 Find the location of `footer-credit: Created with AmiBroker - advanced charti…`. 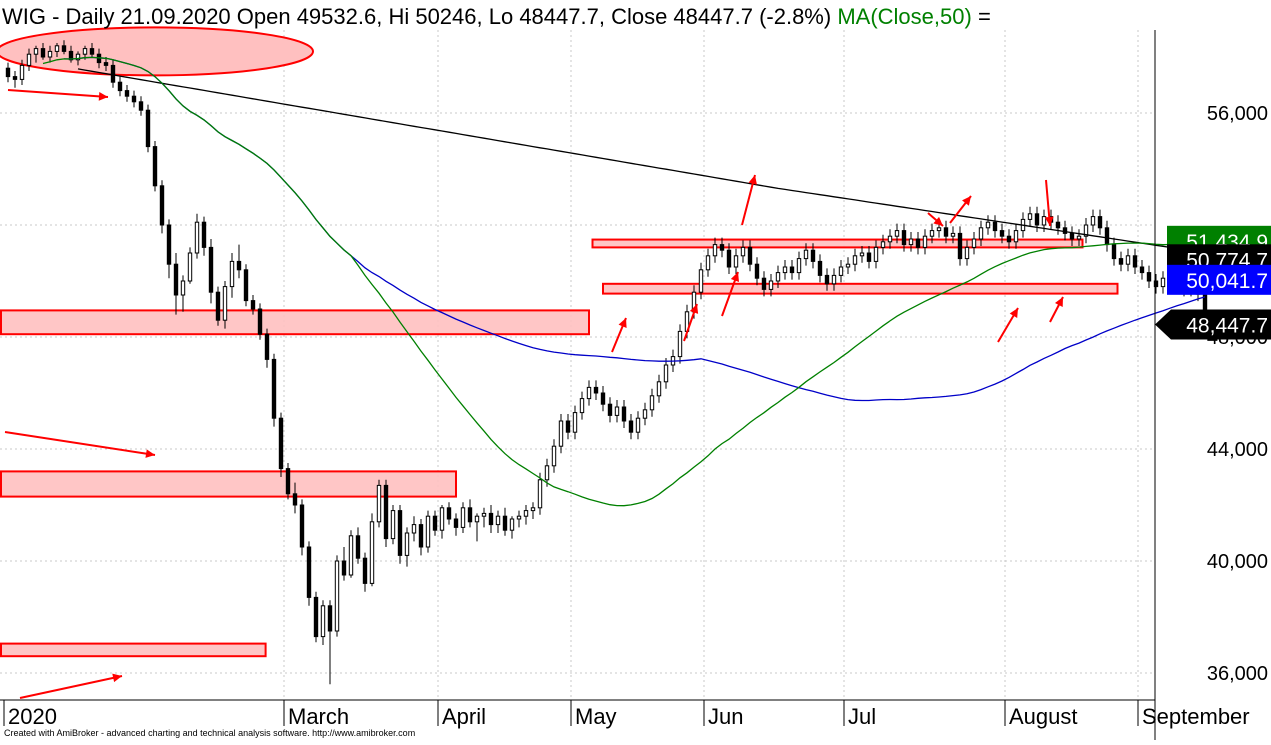

footer-credit: Created with AmiBroker - advanced charti… is located at coordinates (210, 733).